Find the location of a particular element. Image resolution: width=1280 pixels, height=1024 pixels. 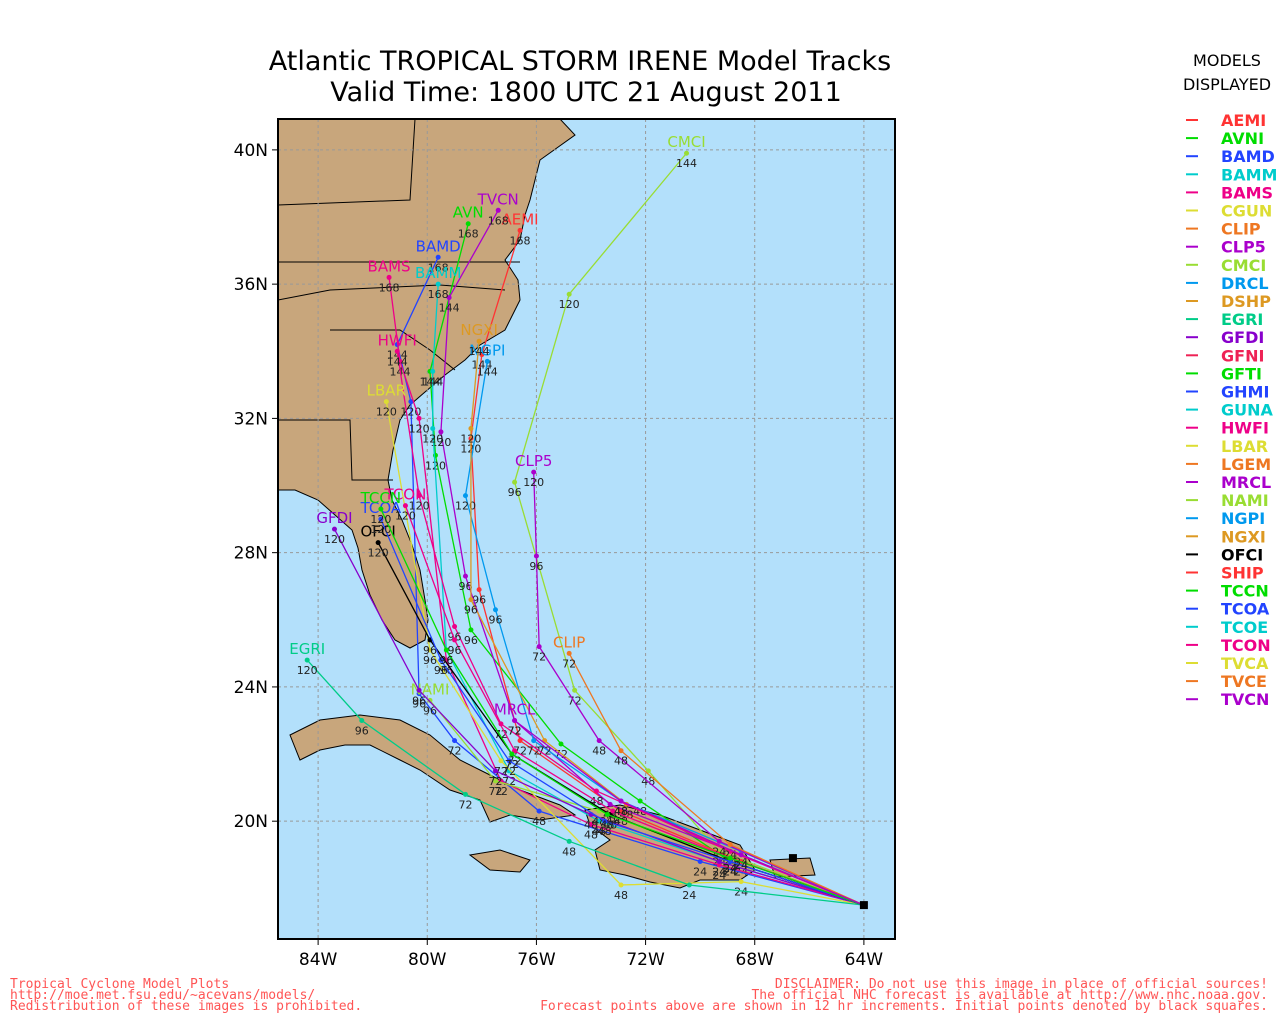

legend-entry: OFCI is located at coordinates (1242, 554).